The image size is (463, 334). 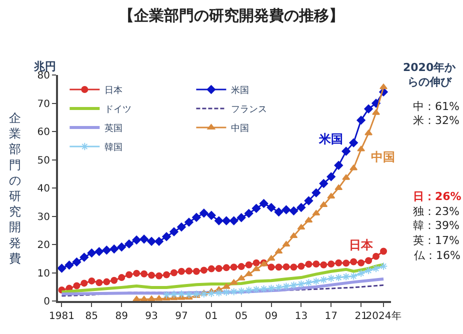 I want to click on text: 中：61%, so click(x=436, y=106).